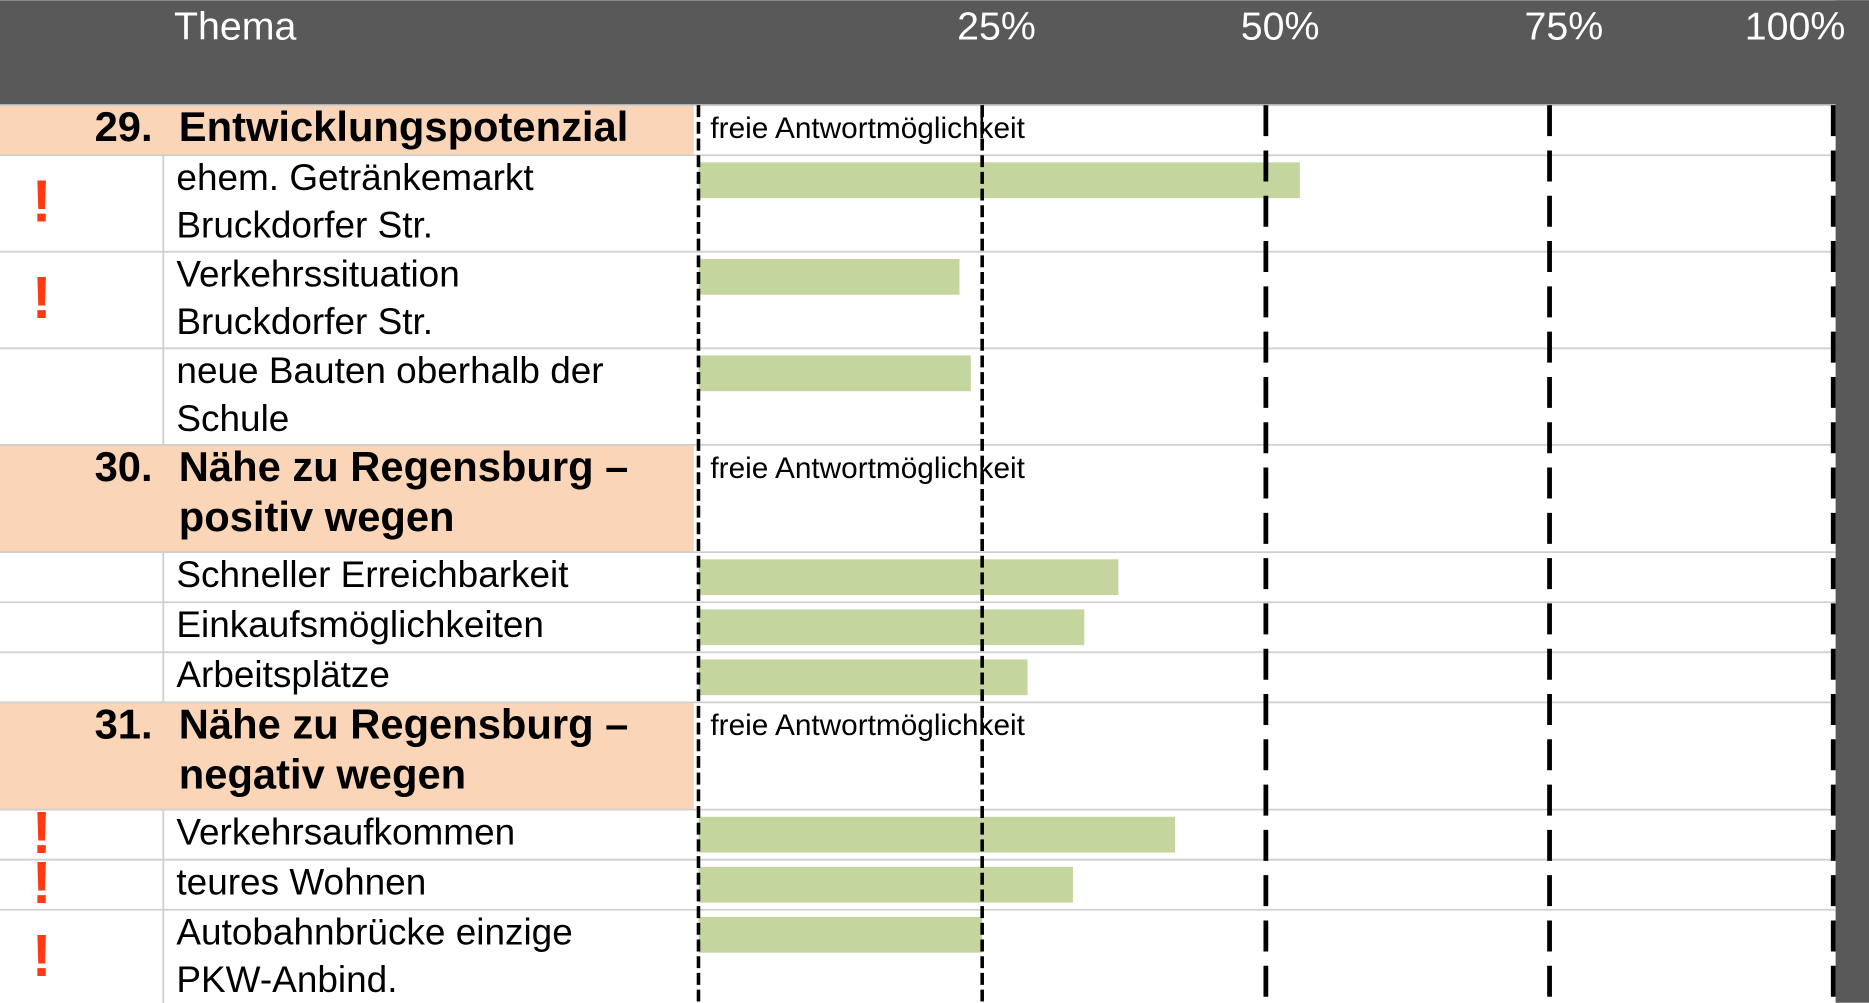 The height and width of the screenshot is (1003, 1869). I want to click on item-label: PKW-Anbind., so click(286, 979).